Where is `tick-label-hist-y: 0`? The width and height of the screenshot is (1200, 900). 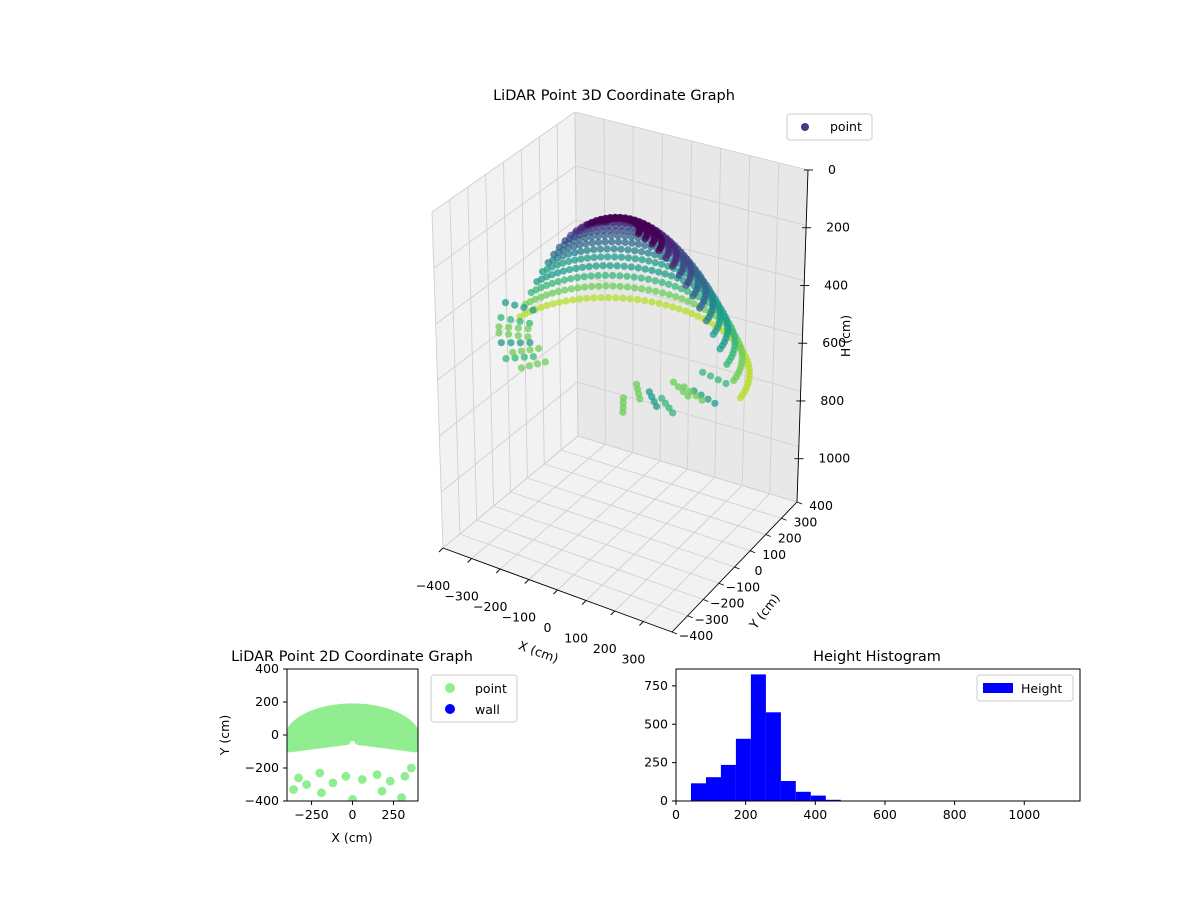 tick-label-hist-y: 0 is located at coordinates (664, 800).